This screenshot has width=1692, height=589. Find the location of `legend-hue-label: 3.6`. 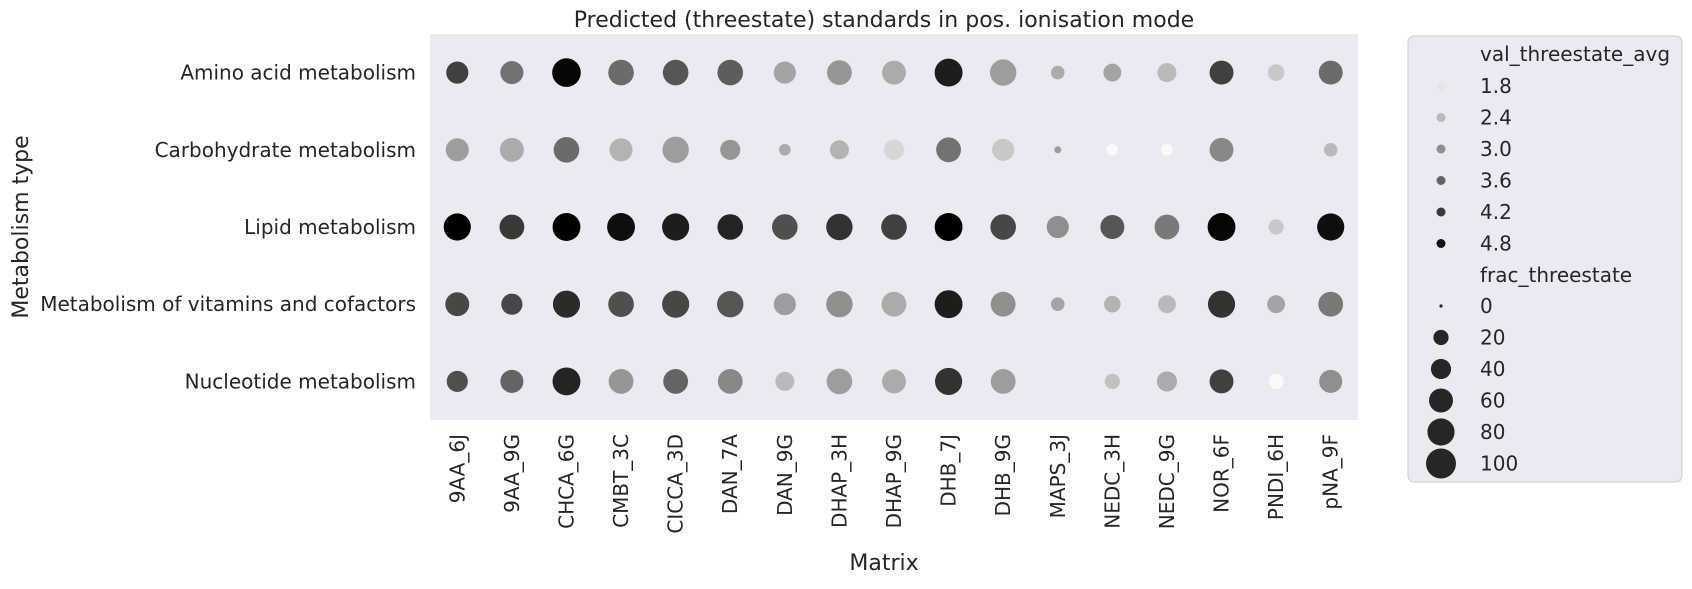

legend-hue-label: 3.6 is located at coordinates (1496, 181).